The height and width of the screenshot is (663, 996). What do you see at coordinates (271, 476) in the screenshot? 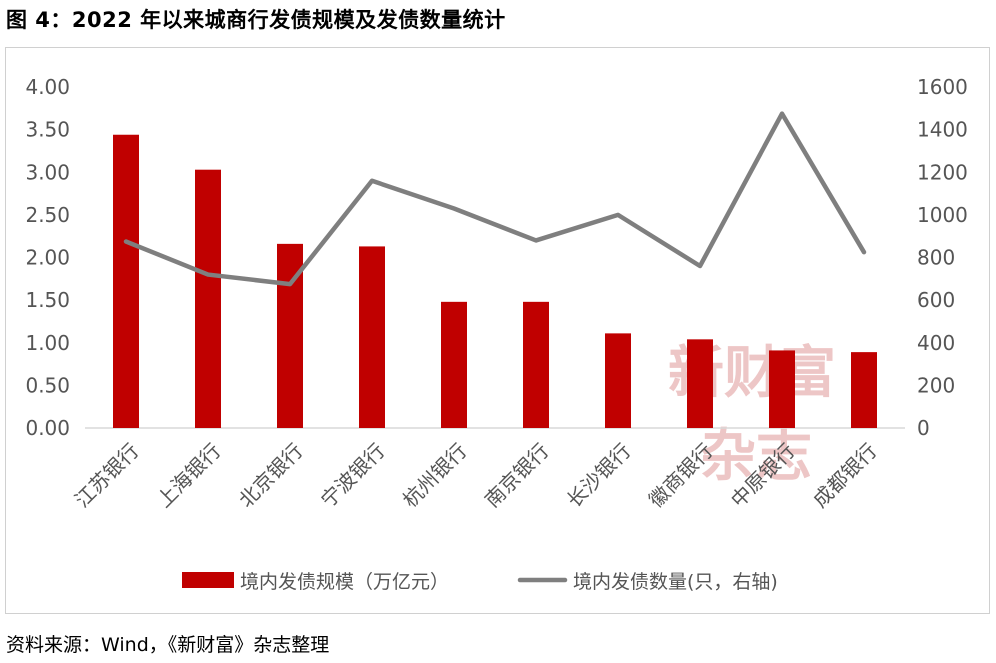
I see `category-label: 北京银行` at bounding box center [271, 476].